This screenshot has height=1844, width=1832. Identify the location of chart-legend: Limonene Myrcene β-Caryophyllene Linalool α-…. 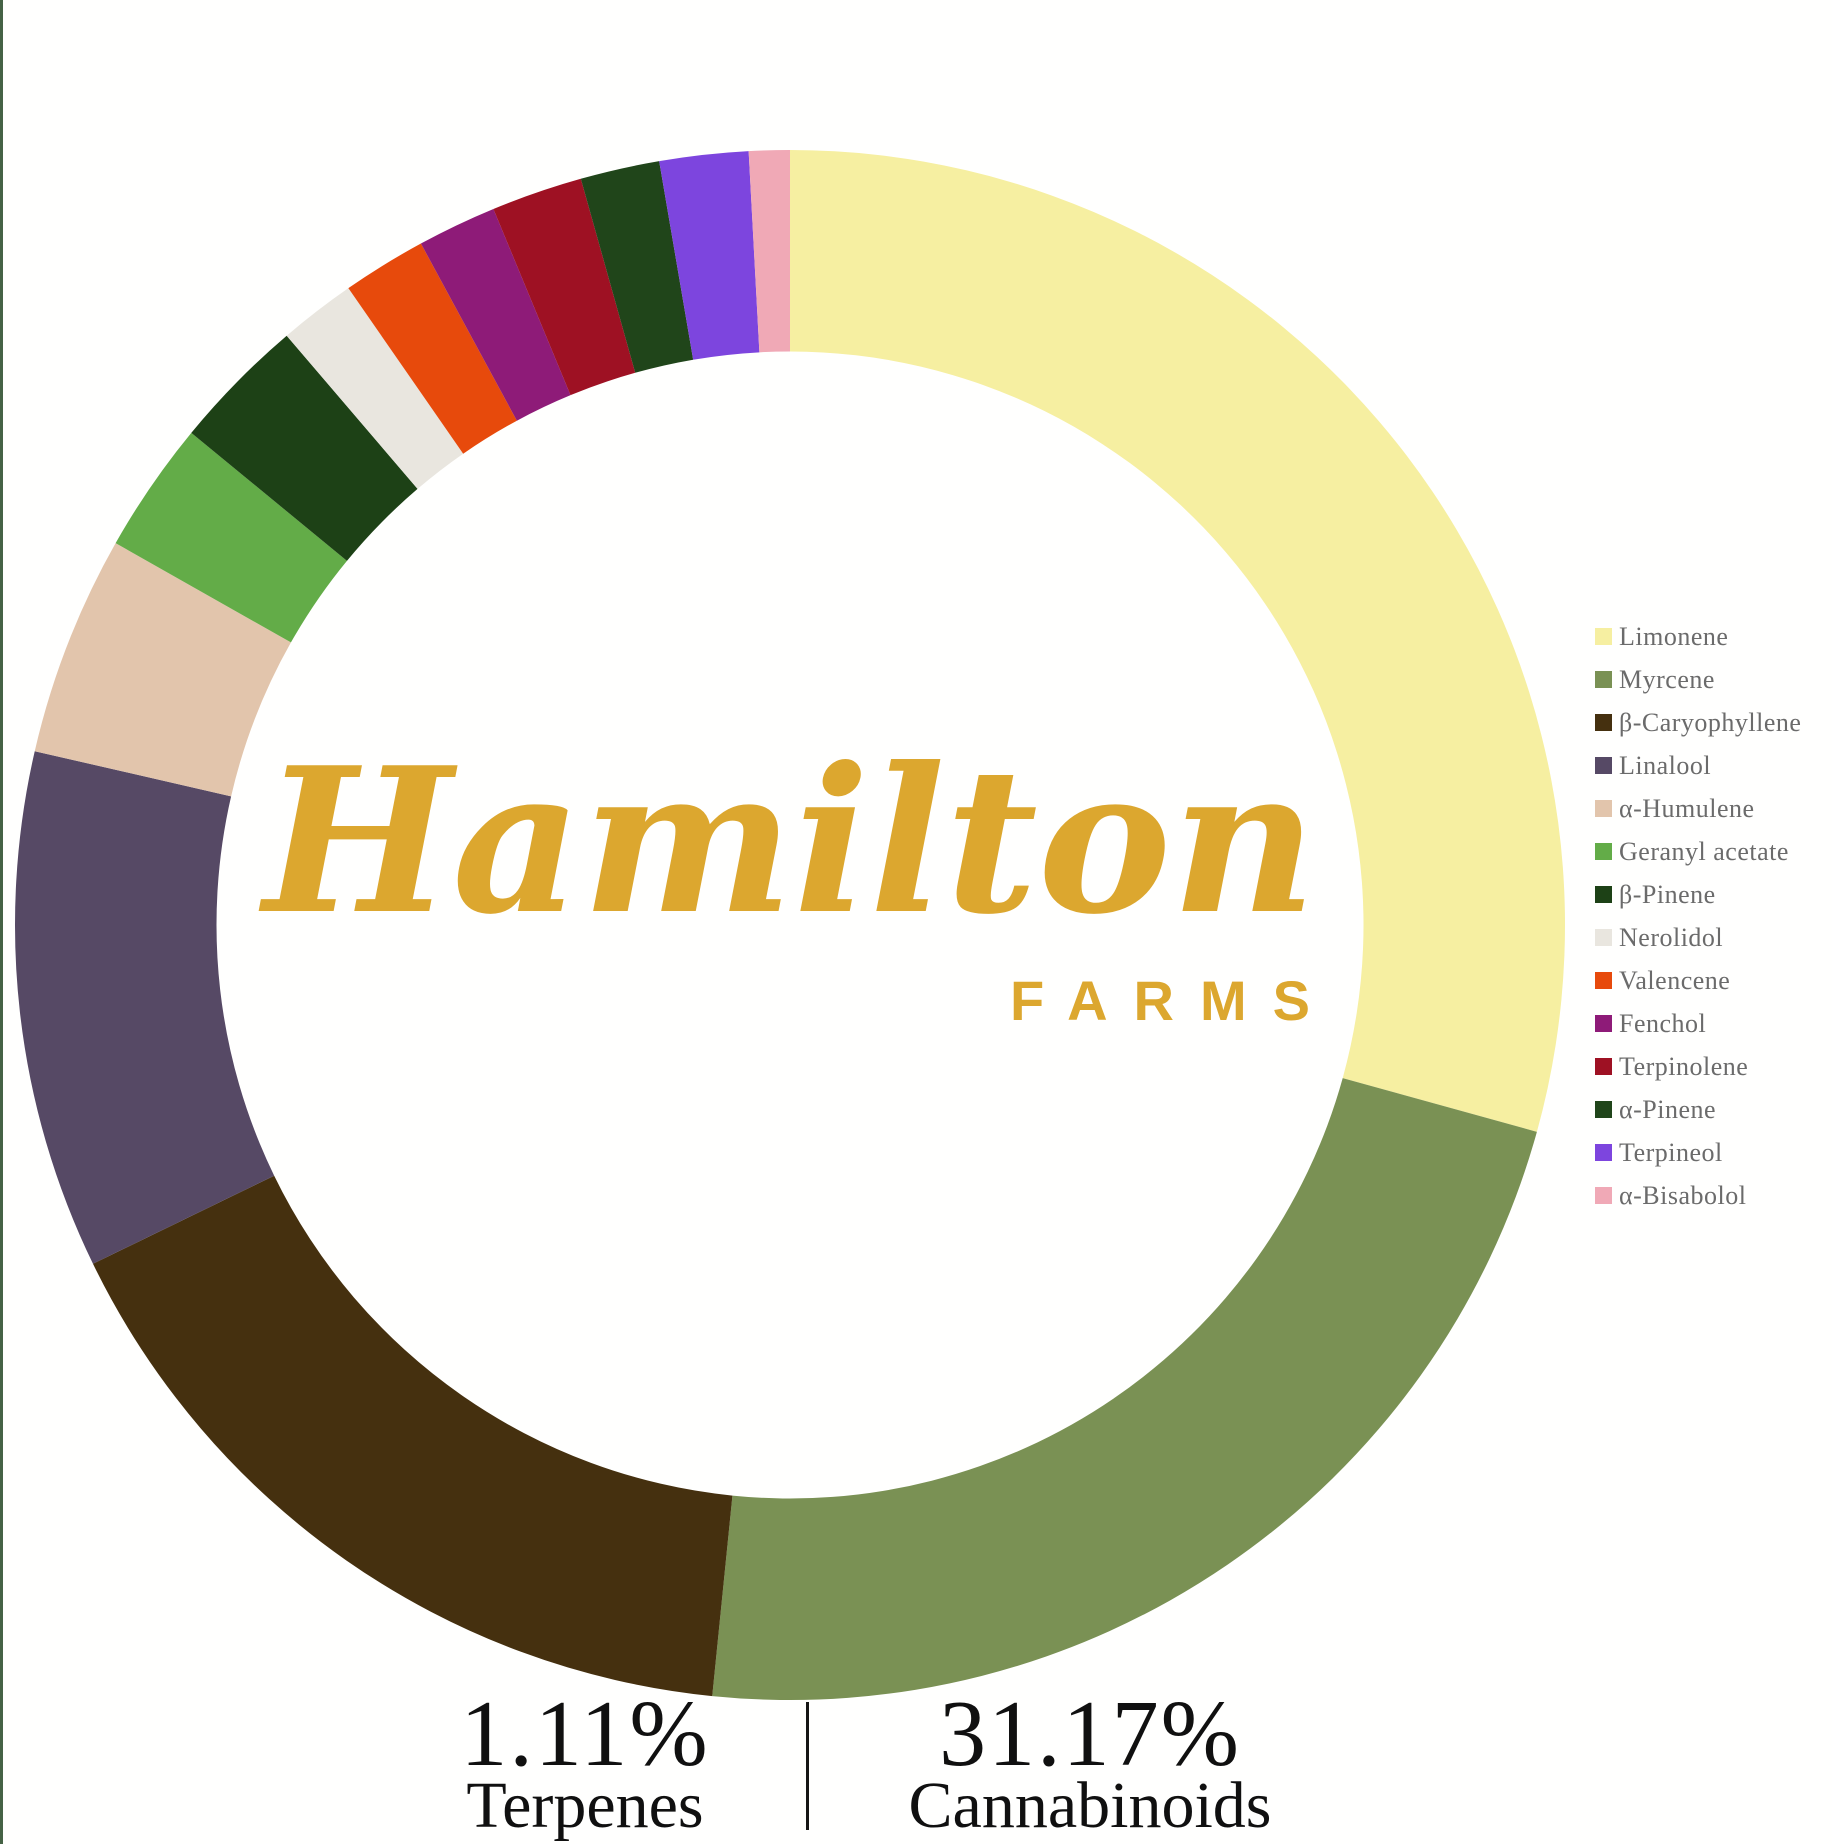
(1698, 916).